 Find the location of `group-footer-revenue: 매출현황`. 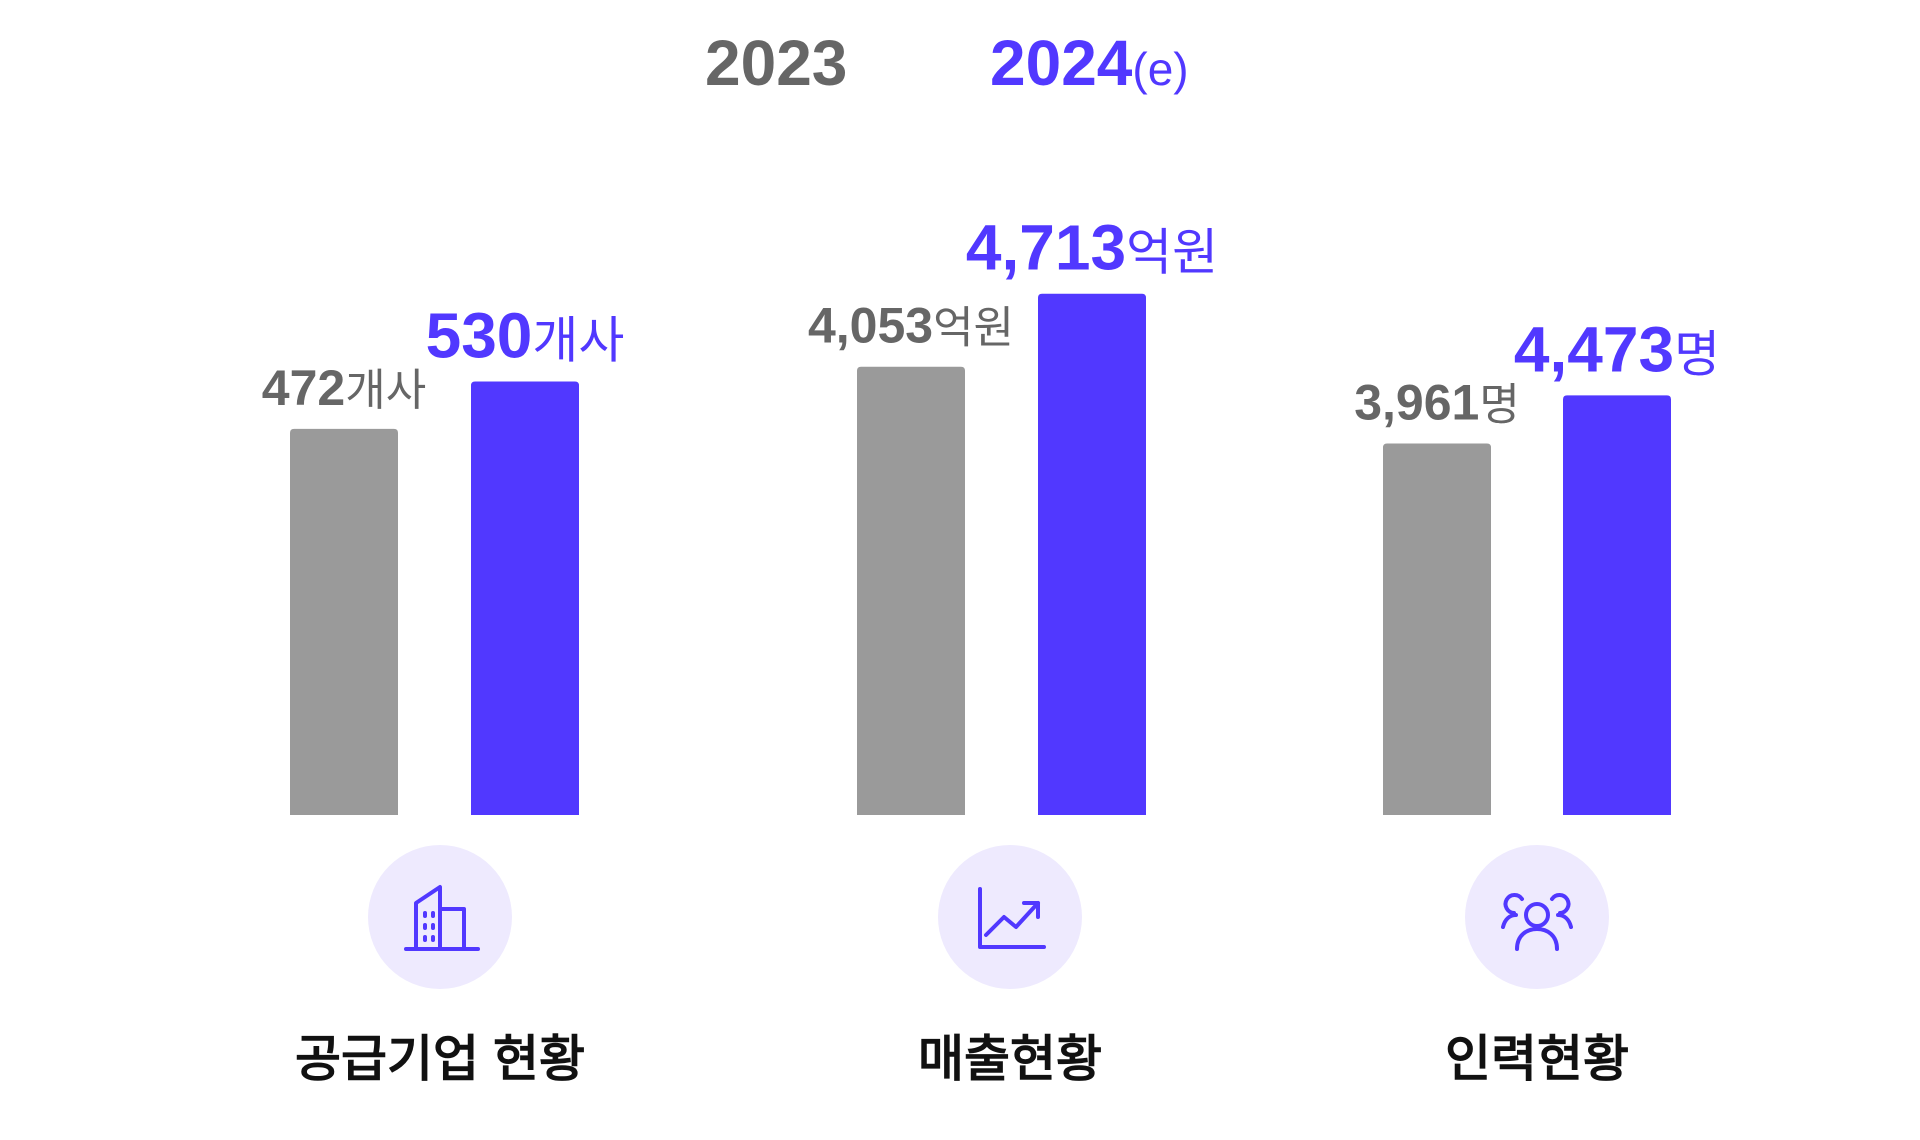

group-footer-revenue: 매출현황 is located at coordinates (1010, 967).